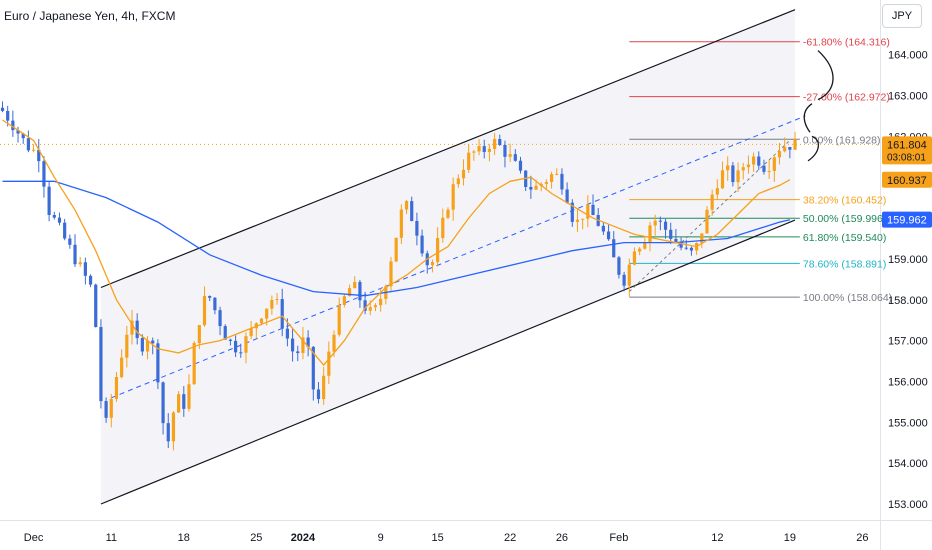 The height and width of the screenshot is (550, 932). Describe the element at coordinates (510, 538) in the screenshot. I see `x-tick-label: 22` at that location.